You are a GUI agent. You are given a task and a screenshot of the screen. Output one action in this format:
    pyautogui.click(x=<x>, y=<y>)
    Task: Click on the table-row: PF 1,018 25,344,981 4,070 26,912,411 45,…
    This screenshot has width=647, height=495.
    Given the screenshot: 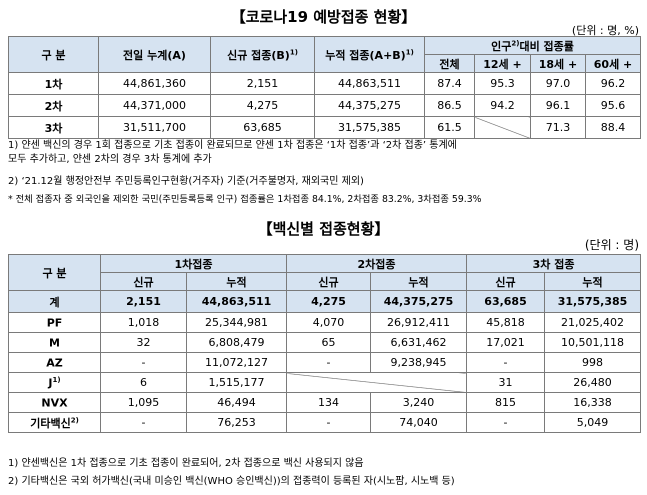 What is the action you would take?
    pyautogui.click(x=325, y=322)
    